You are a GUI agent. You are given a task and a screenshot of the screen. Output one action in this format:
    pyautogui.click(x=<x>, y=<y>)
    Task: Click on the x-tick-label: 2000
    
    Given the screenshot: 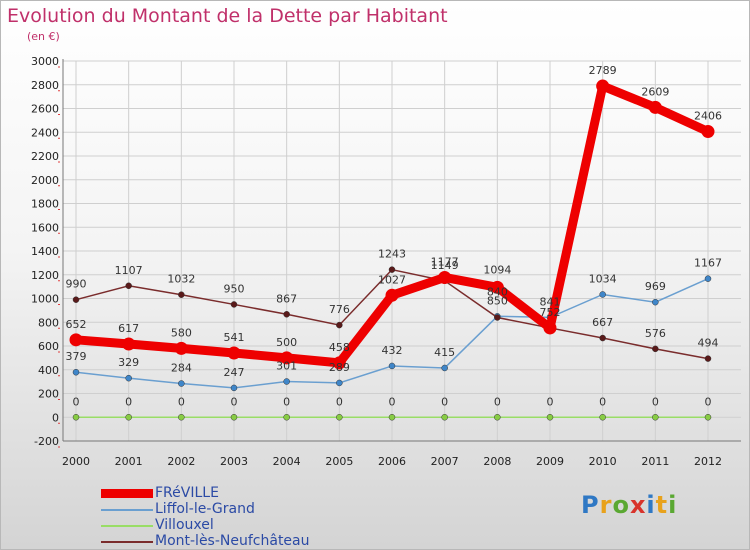 What is the action you would take?
    pyautogui.click(x=76, y=461)
    